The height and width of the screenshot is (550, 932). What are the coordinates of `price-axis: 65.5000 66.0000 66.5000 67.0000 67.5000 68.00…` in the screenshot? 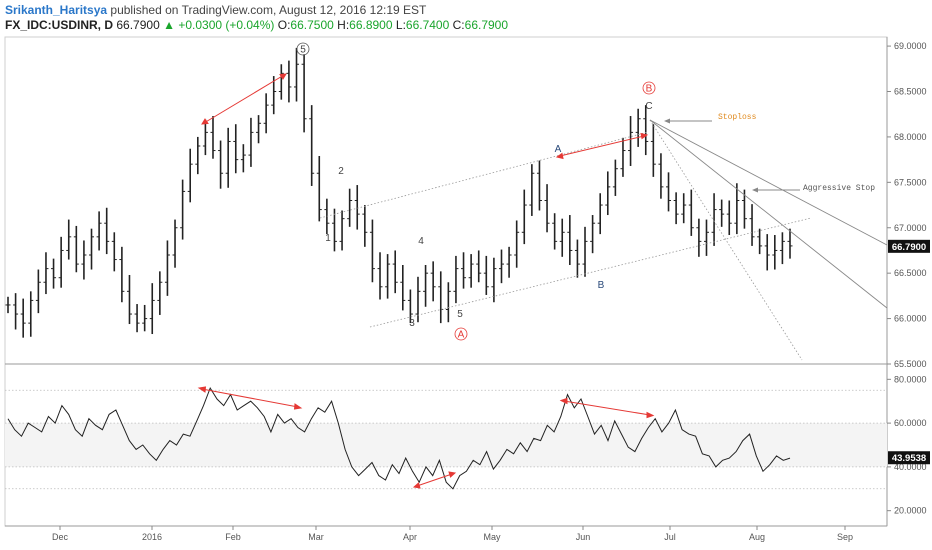 It's located at (907, 205).